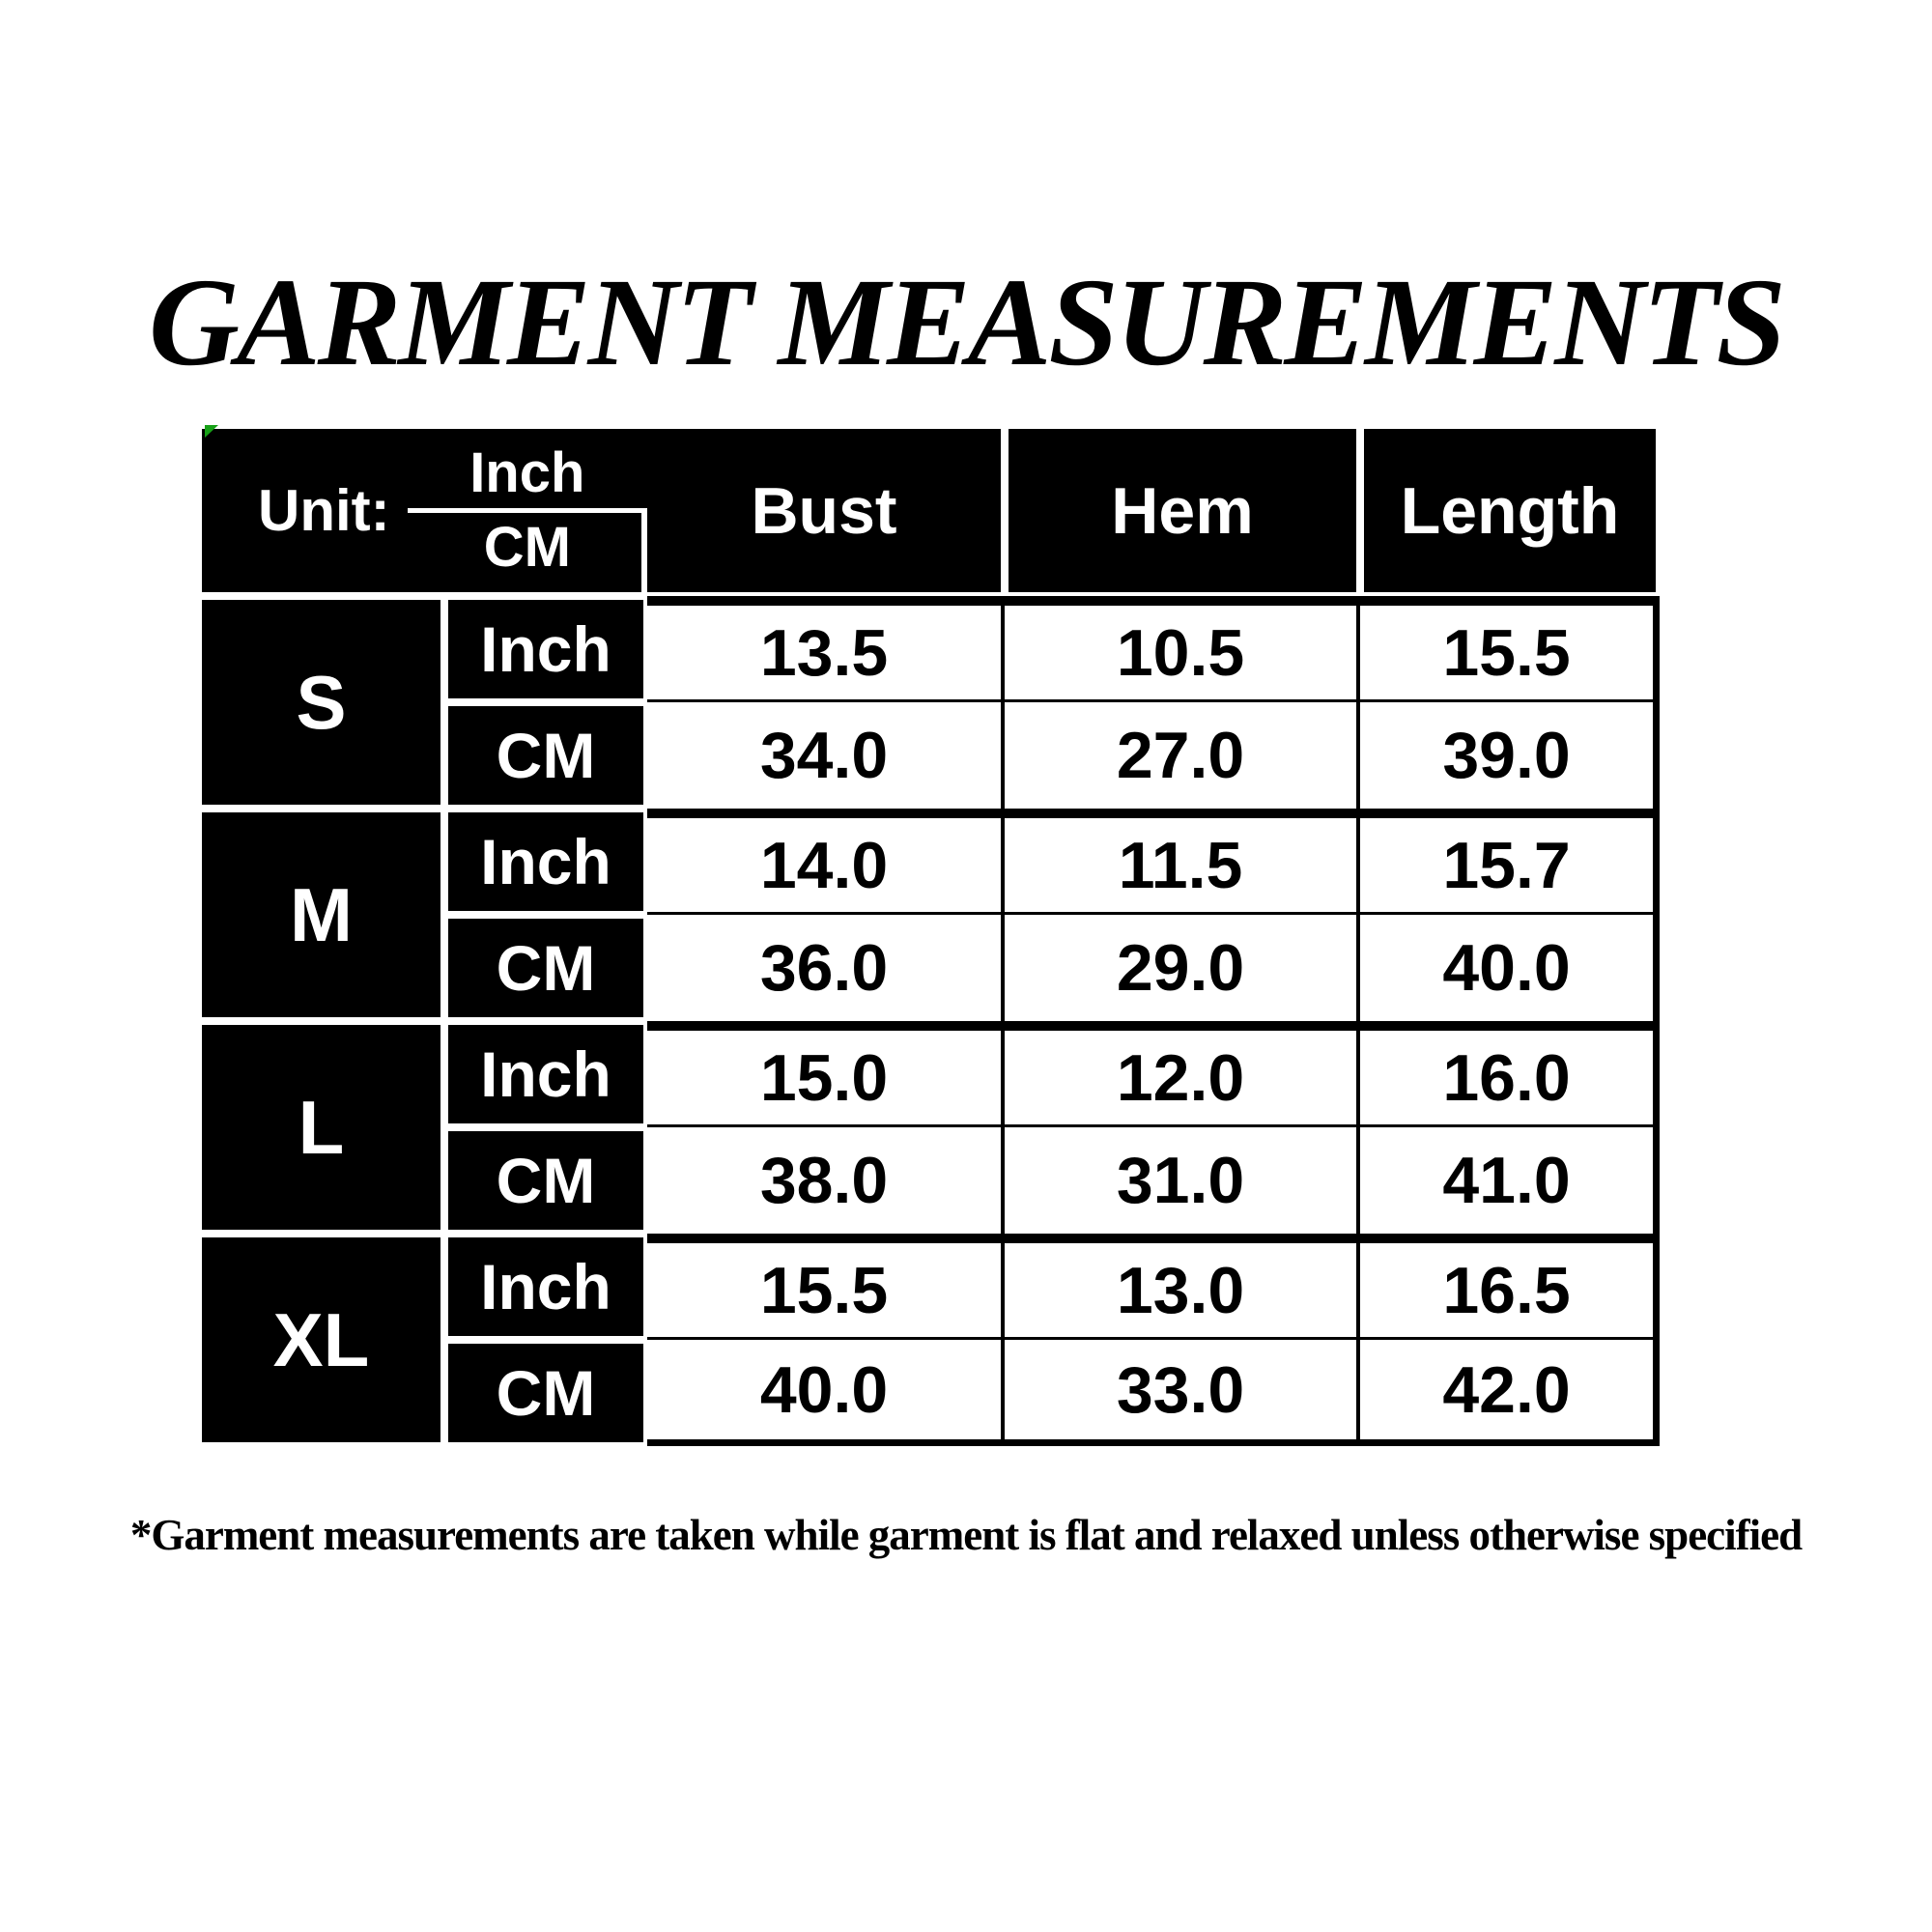  What do you see at coordinates (1182, 968) in the screenshot?
I see `value-m-cm-hem: 29.0` at bounding box center [1182, 968].